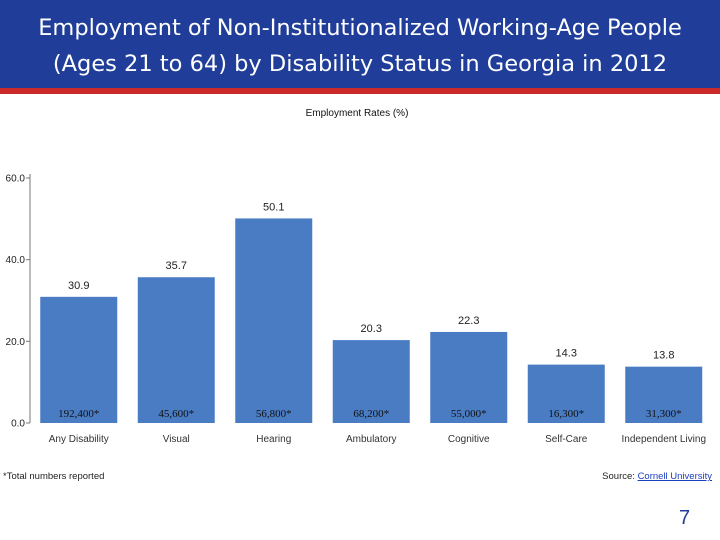 This screenshot has width=720, height=540. I want to click on y-tick-label: 40.0, so click(16, 260).